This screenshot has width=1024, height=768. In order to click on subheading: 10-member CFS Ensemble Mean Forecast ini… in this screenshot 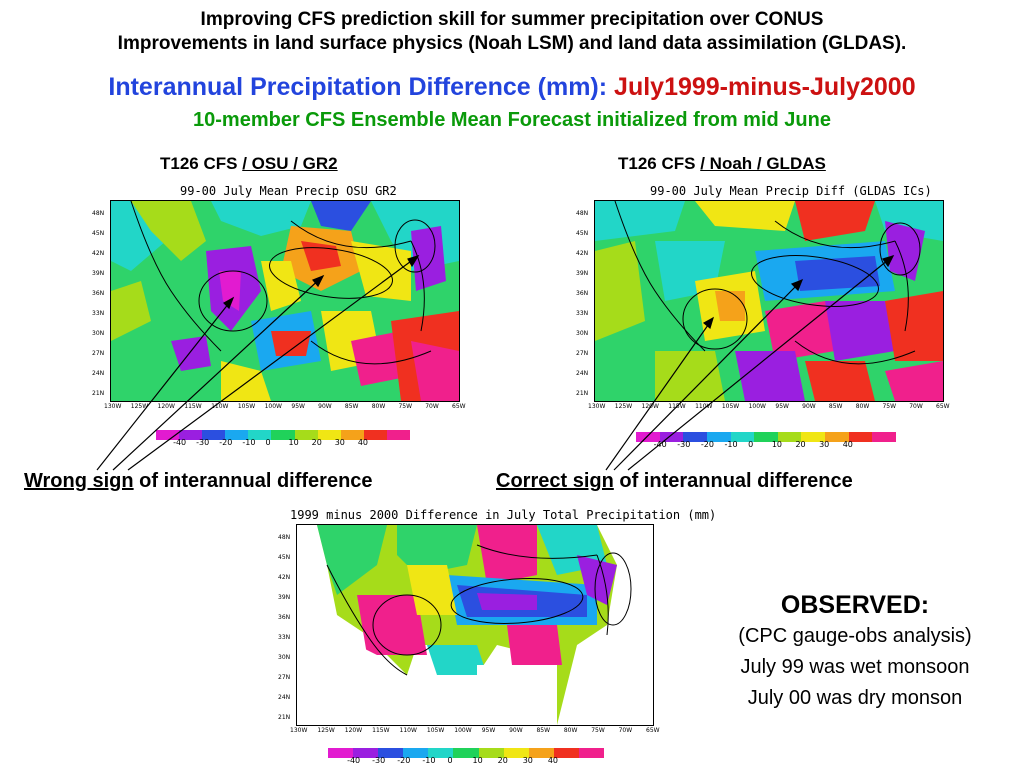, I will do `click(512, 120)`.